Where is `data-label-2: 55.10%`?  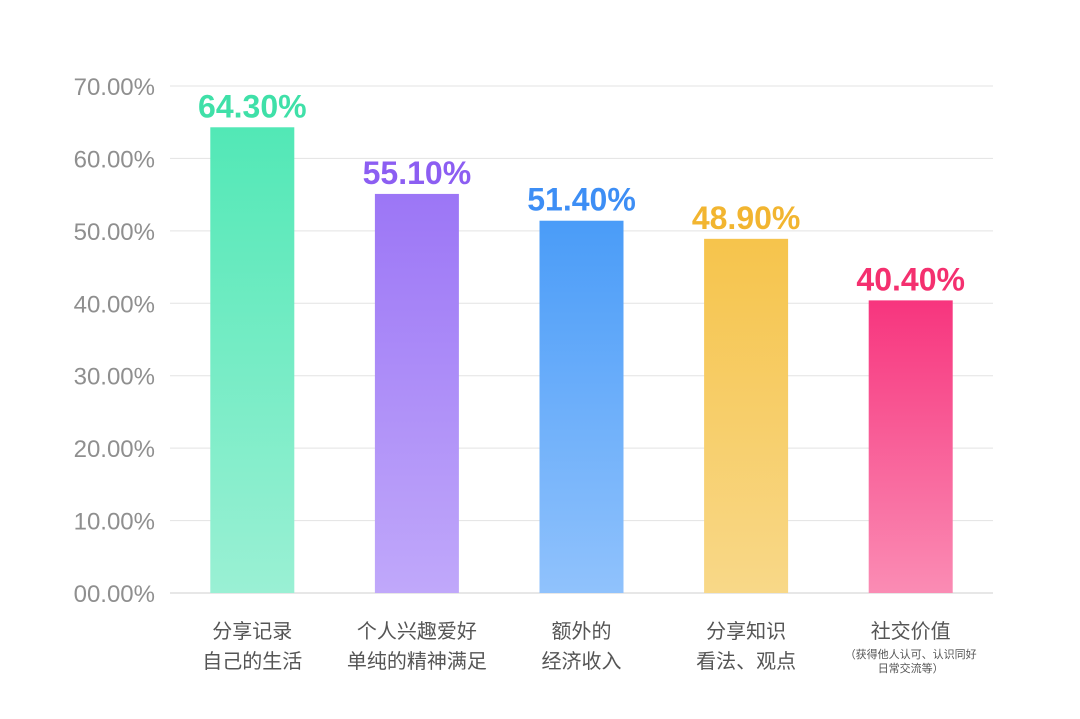
data-label-2: 55.10% is located at coordinates (417, 173).